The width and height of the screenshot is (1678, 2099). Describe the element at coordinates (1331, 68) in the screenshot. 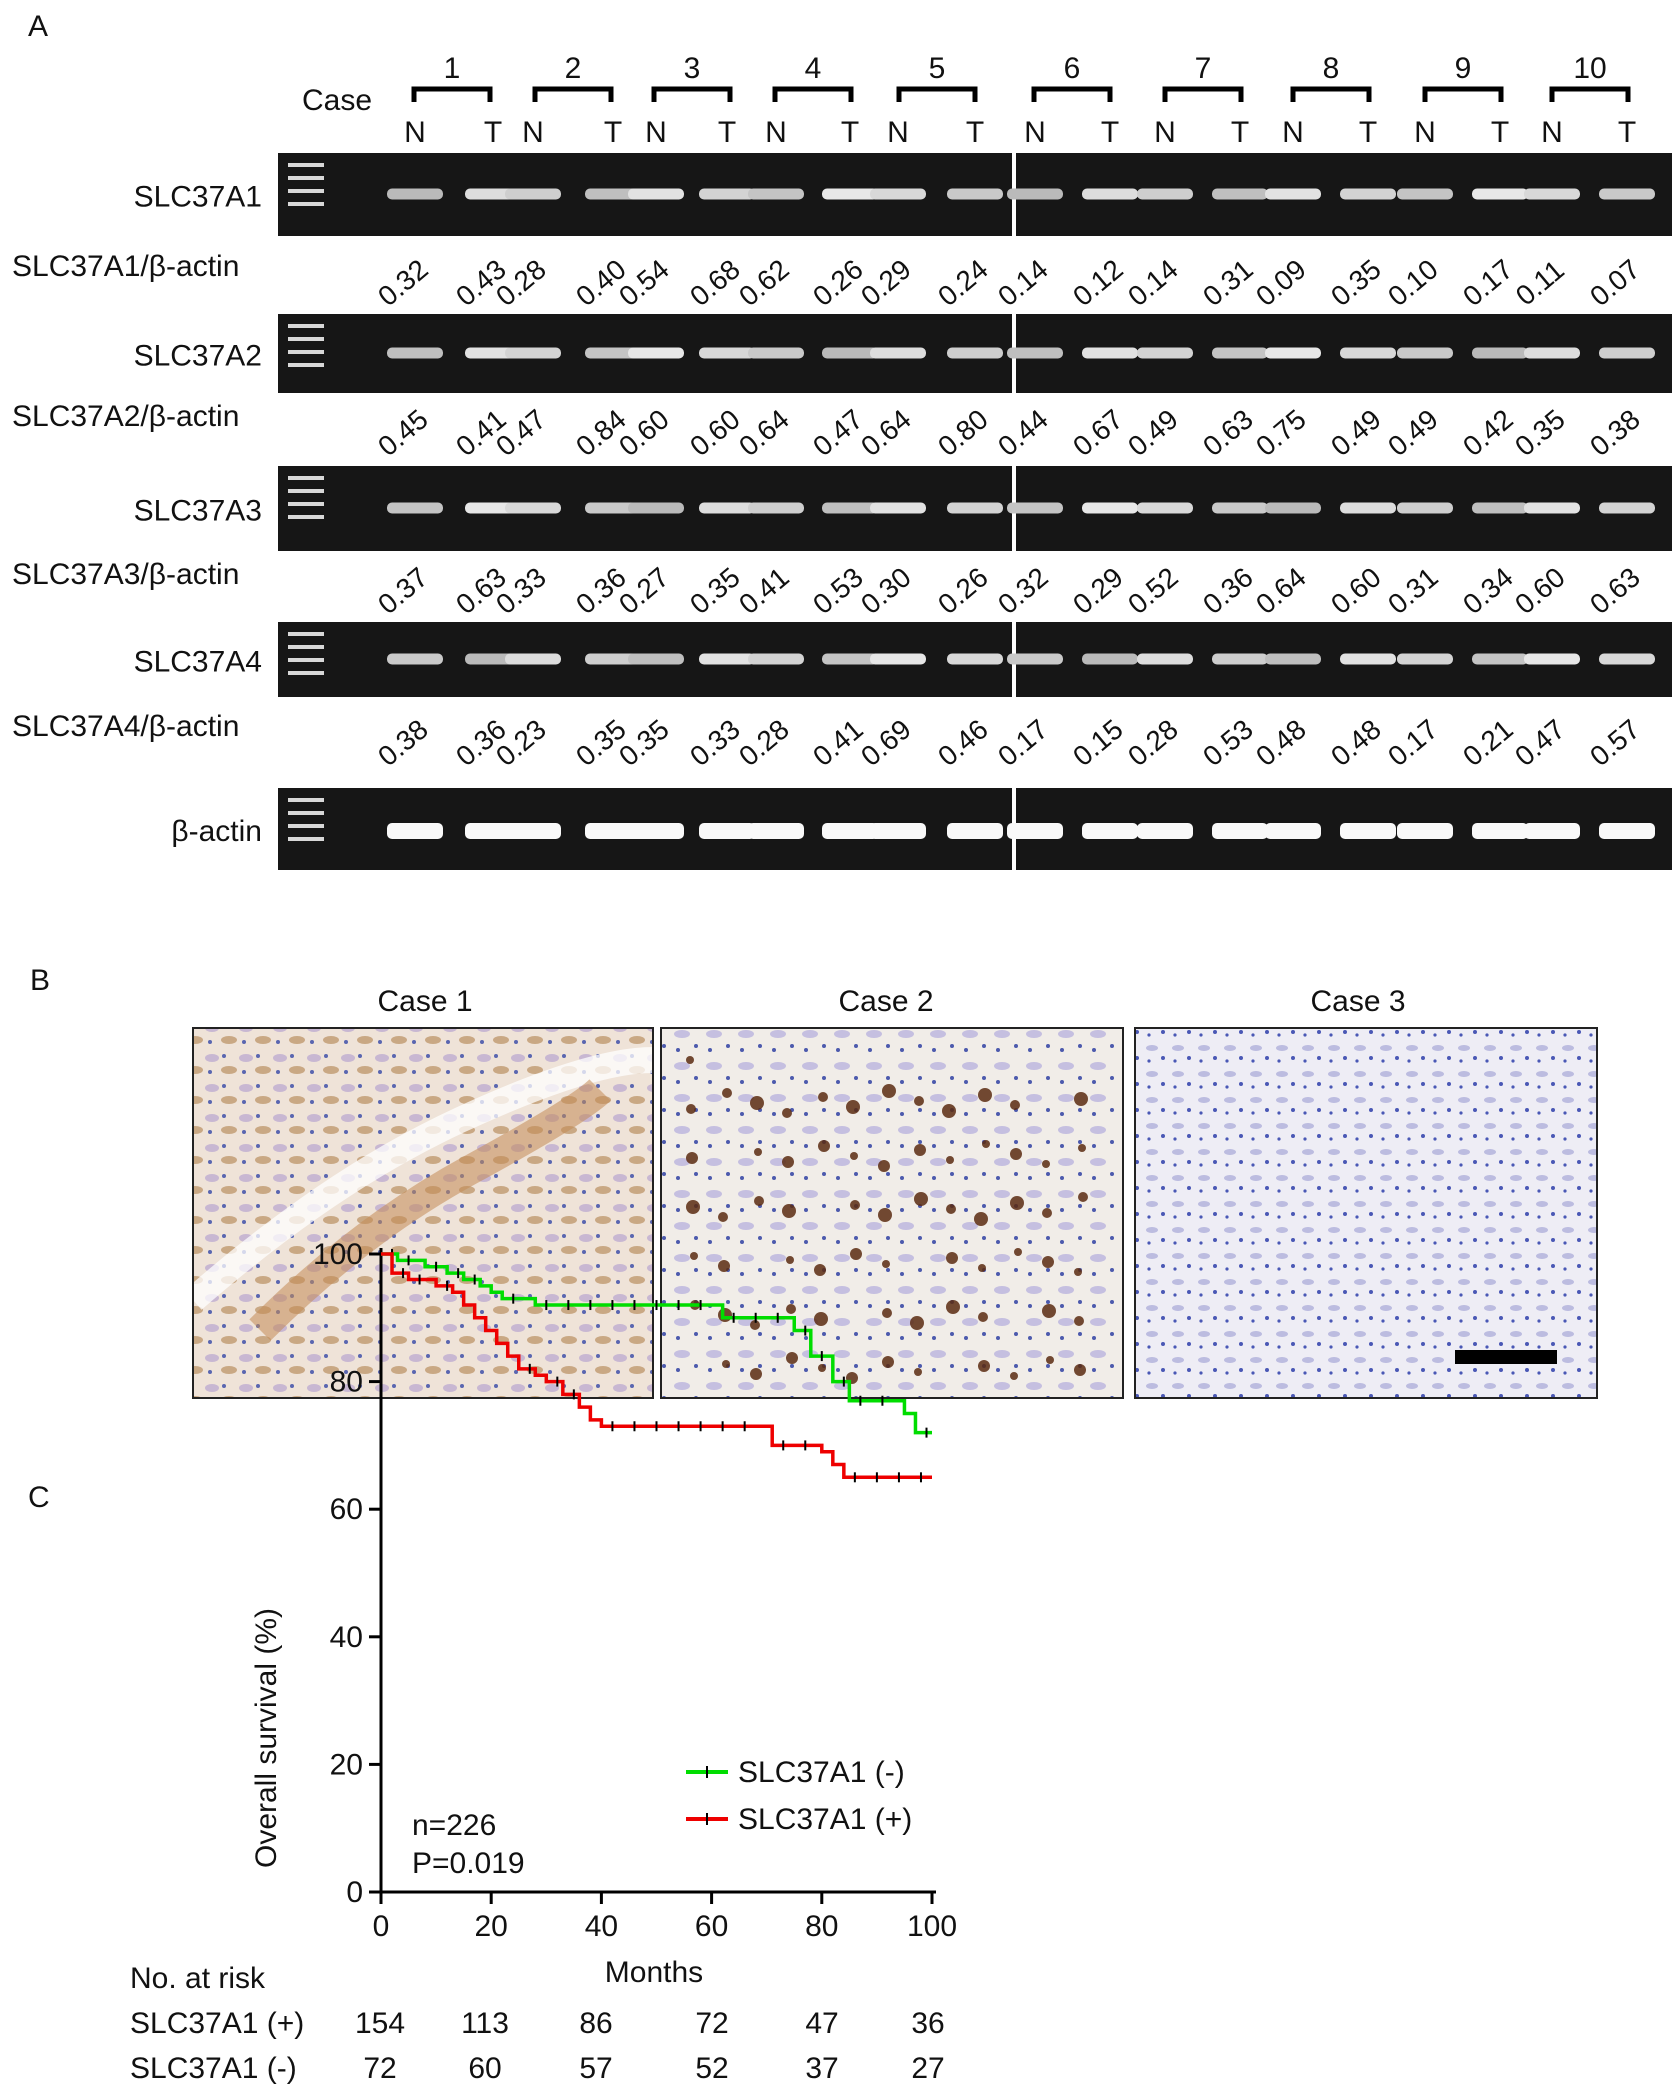

I see `case-number: 8` at that location.